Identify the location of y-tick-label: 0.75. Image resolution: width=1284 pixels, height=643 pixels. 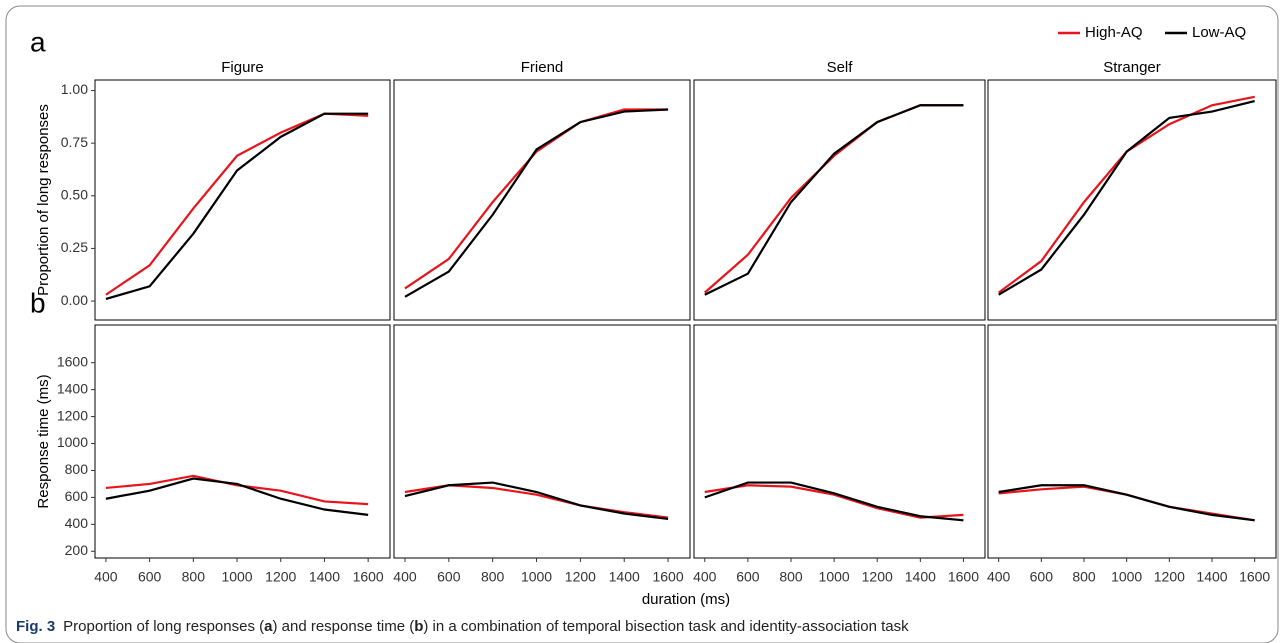
(74, 142).